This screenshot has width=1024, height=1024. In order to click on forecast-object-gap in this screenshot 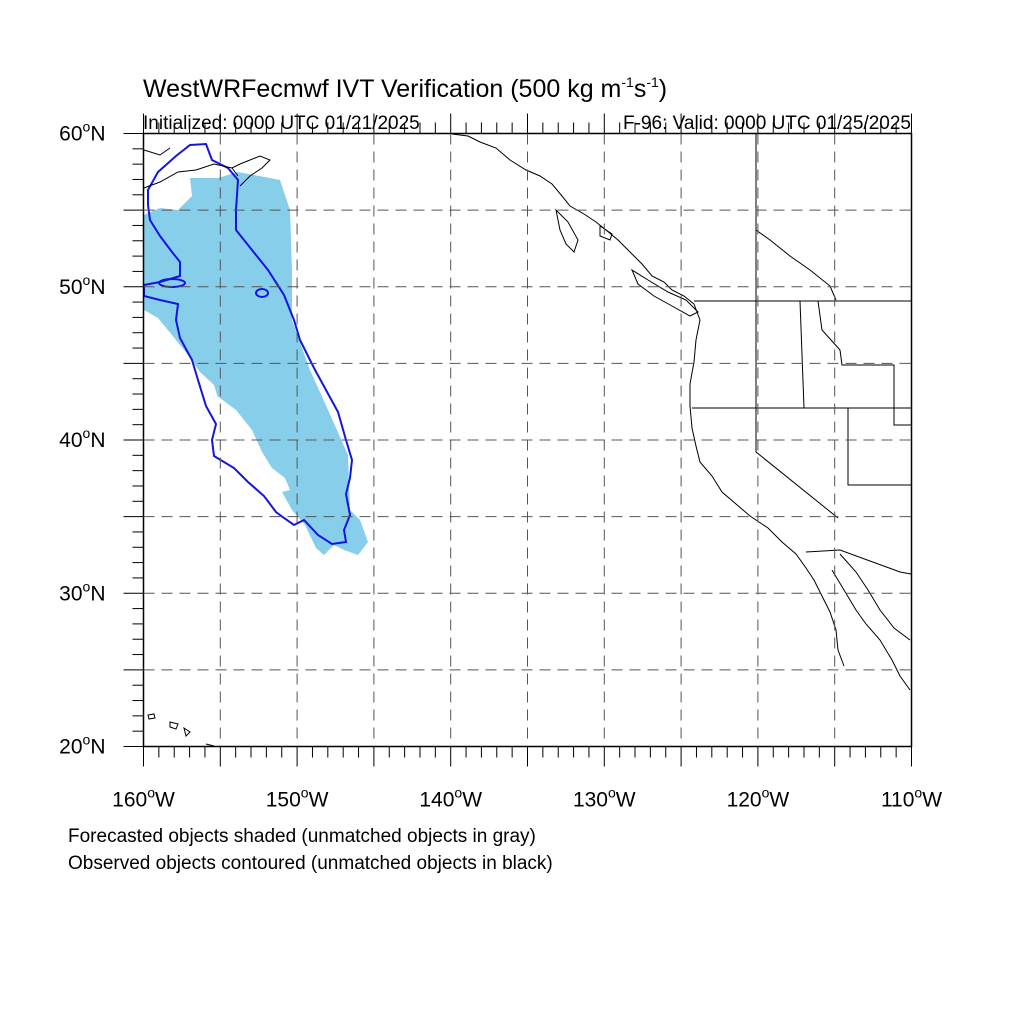, I will do `click(251, 442)`.